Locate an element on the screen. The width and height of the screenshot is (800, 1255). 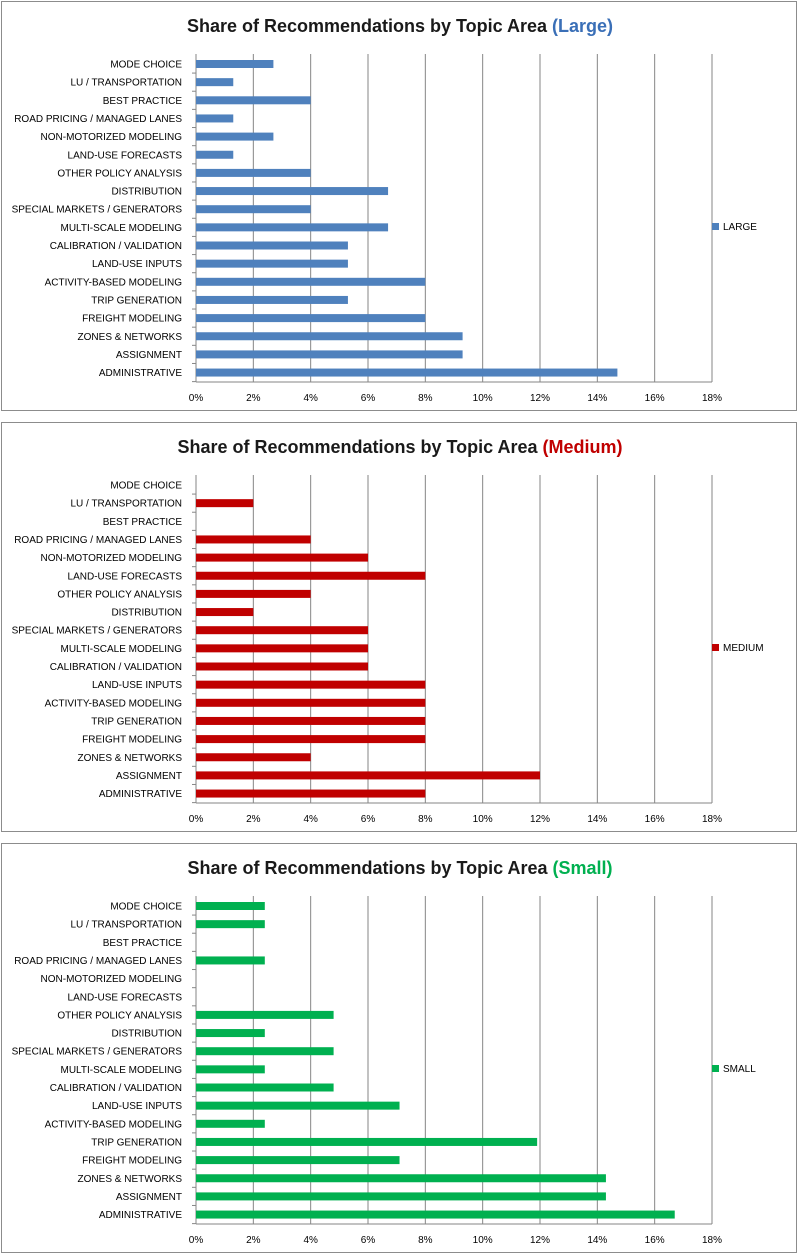
category-label: FREIGHT MODELING is located at coordinates (132, 1161).